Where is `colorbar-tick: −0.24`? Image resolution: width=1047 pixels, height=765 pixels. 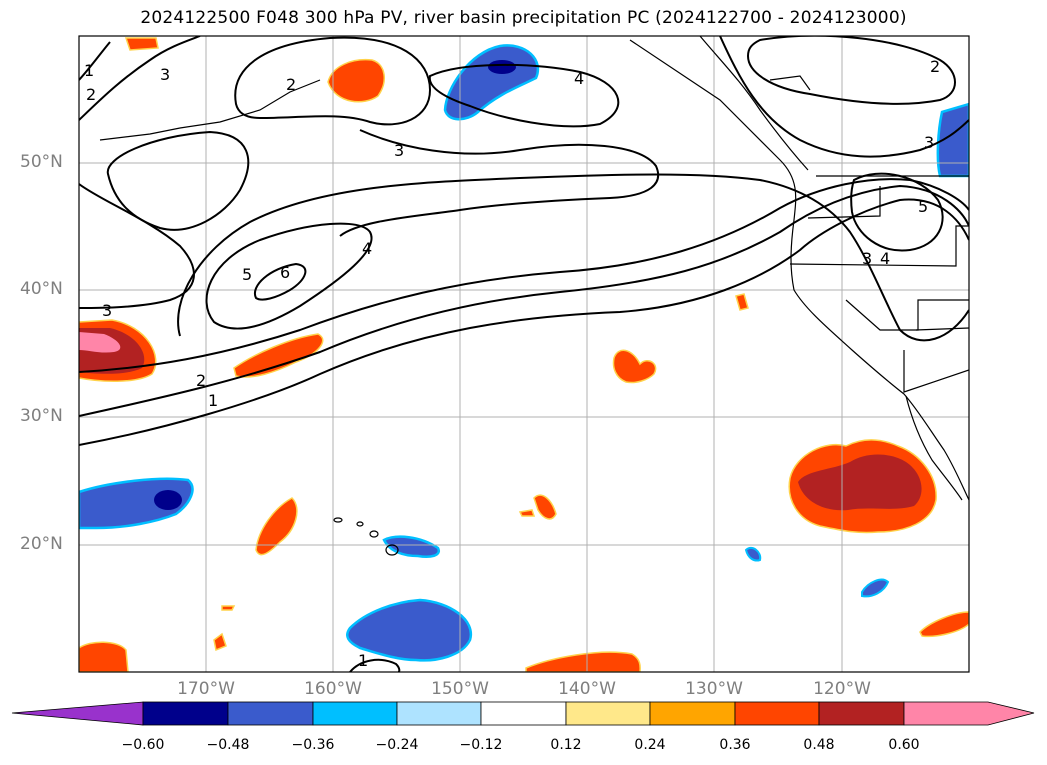
colorbar-tick: −0.24 is located at coordinates (397, 745).